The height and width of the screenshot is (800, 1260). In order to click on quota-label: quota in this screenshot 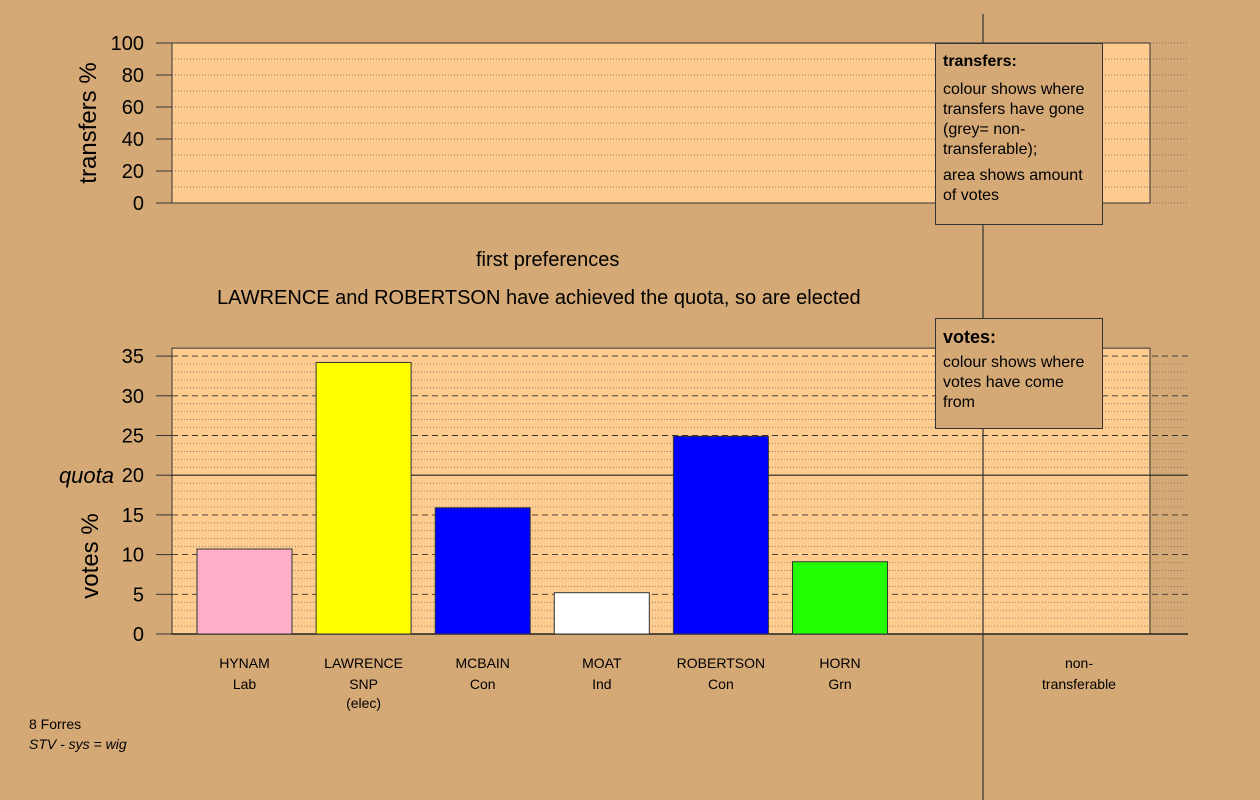, I will do `click(86, 475)`.